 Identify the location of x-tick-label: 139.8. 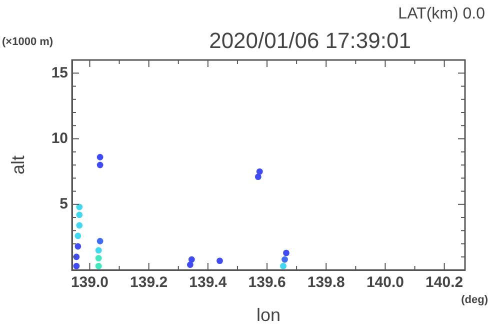
(326, 283).